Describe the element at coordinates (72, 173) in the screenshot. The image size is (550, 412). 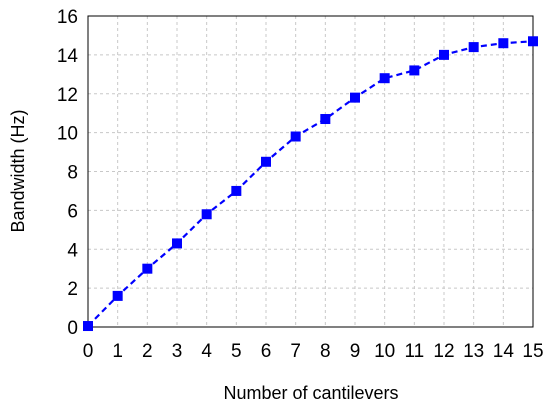
I see `y-tick-label: 8` at that location.